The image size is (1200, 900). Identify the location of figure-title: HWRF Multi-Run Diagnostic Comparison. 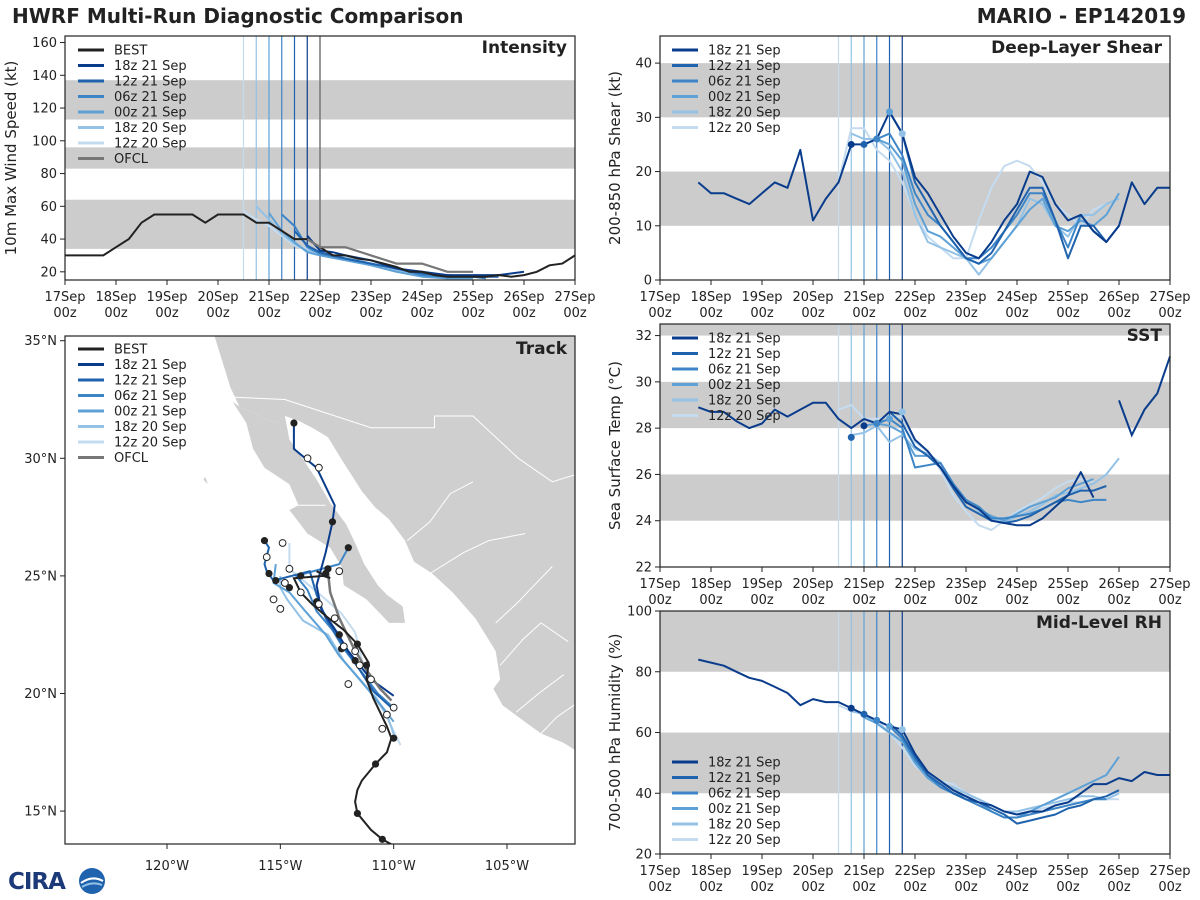
(238, 16).